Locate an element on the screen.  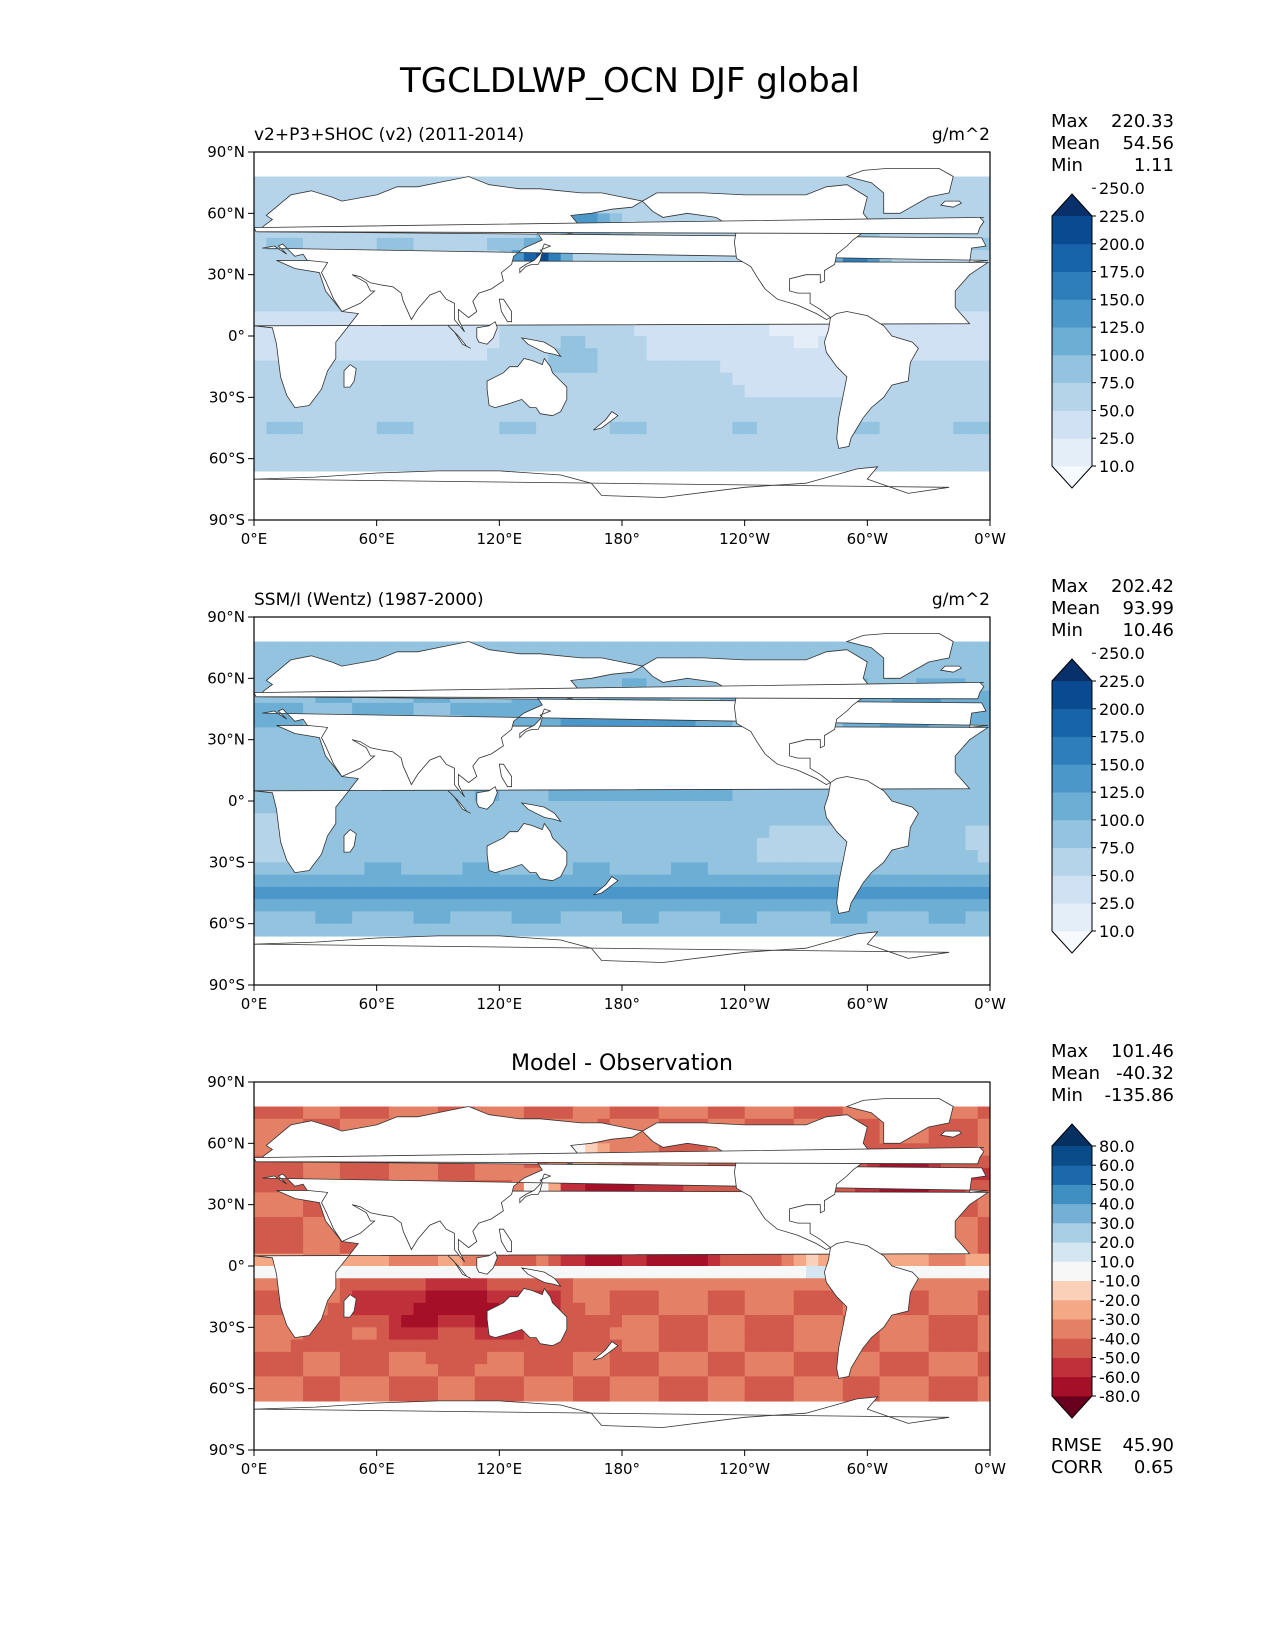
y-tick-label: 60°N is located at coordinates (226, 213).